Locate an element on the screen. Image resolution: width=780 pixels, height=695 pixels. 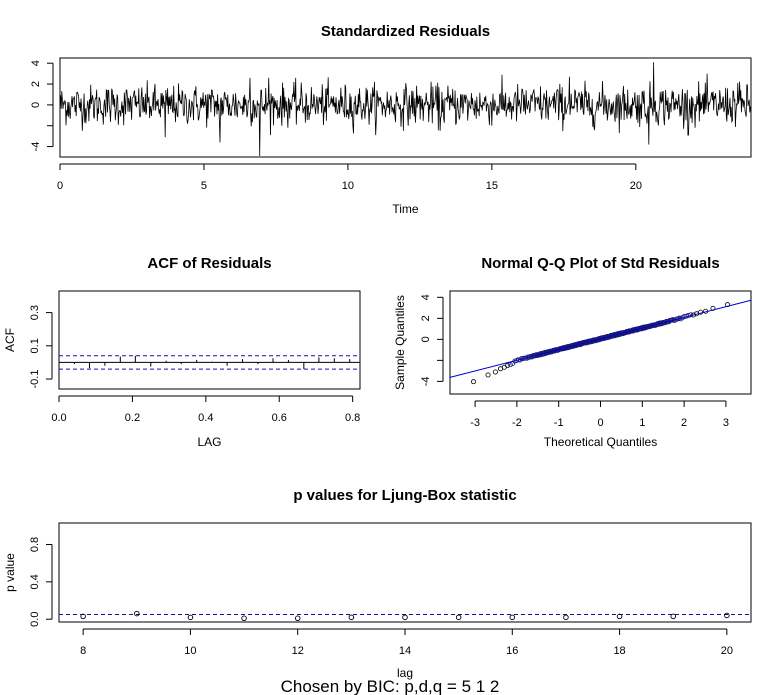
acf-y-tick-label: 0.1 is located at coordinates (35, 345).